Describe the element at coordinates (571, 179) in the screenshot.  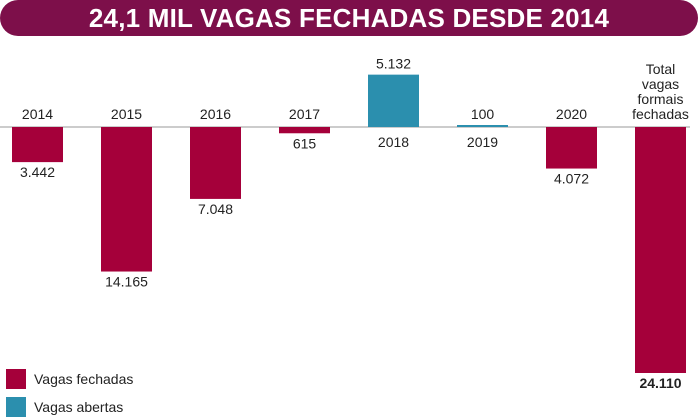
I see `value-label-6: 4.072` at that location.